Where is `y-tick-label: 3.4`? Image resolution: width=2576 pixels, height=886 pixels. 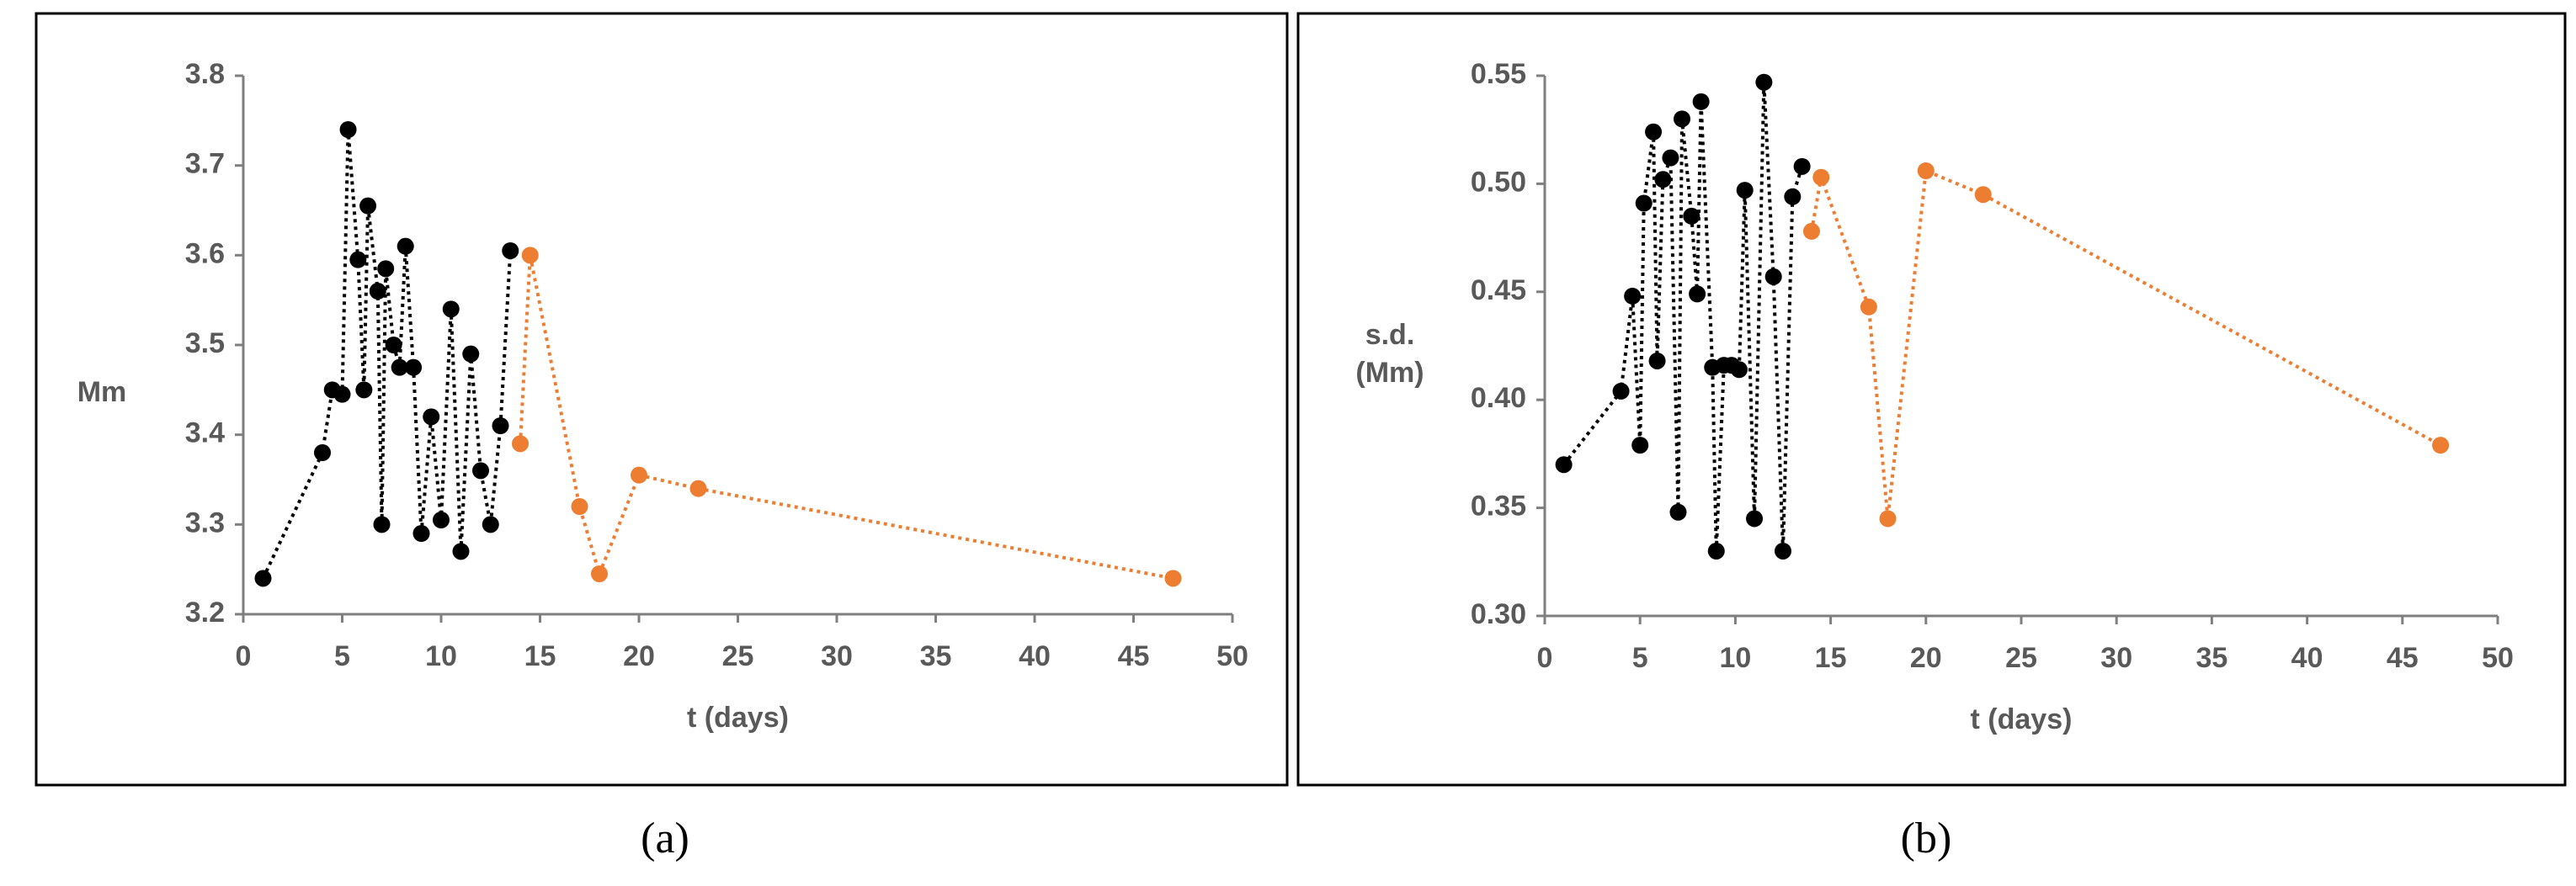
y-tick-label: 3.4 is located at coordinates (205, 433).